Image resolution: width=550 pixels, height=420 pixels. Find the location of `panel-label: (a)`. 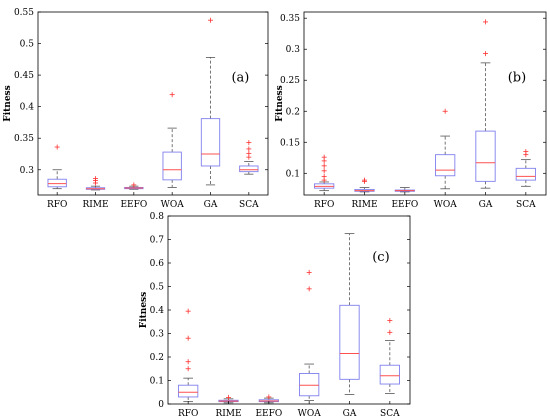

panel-label: (a) is located at coordinates (240, 78).